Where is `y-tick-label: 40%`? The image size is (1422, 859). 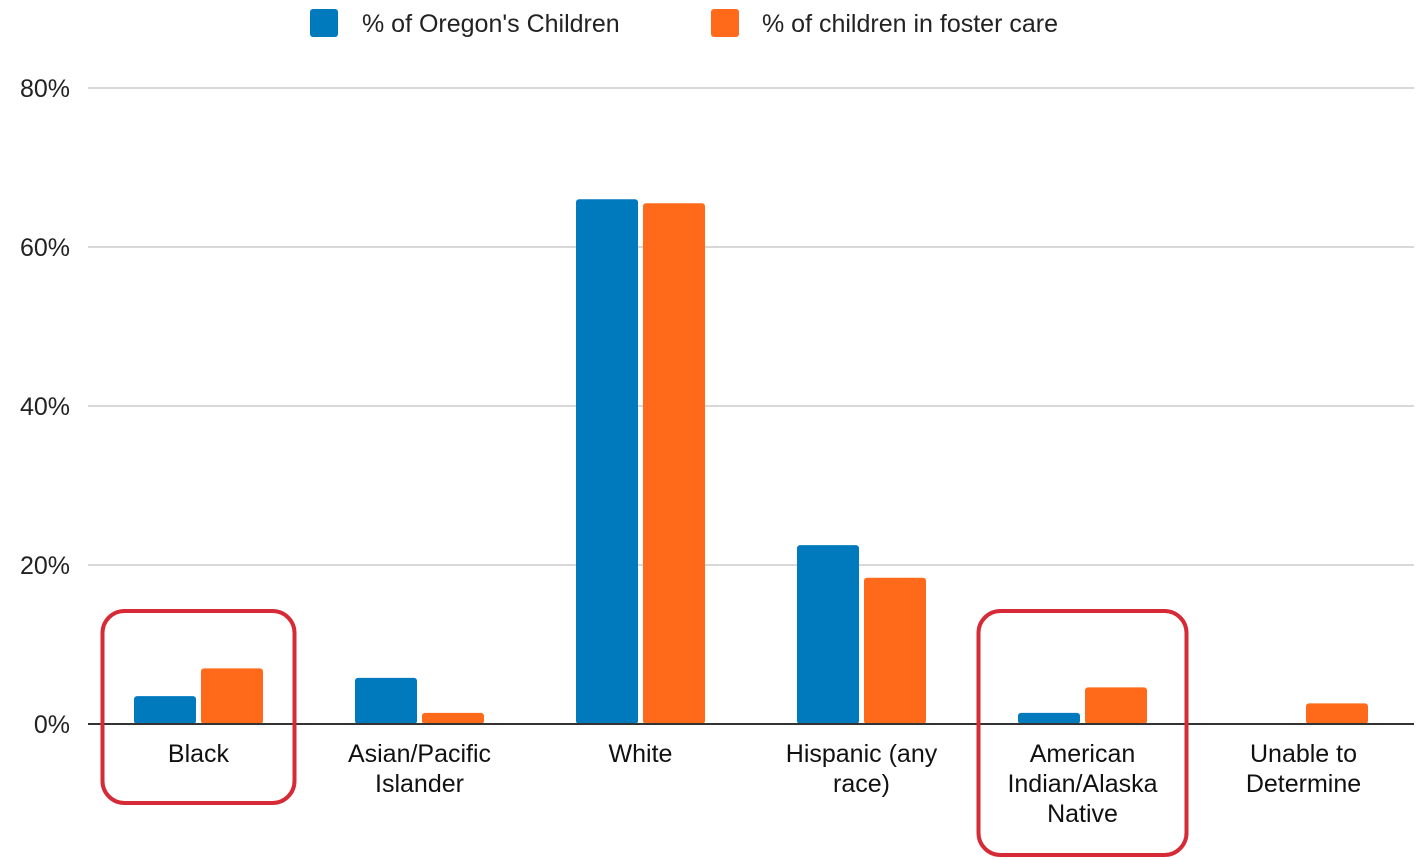
y-tick-label: 40% is located at coordinates (45, 407).